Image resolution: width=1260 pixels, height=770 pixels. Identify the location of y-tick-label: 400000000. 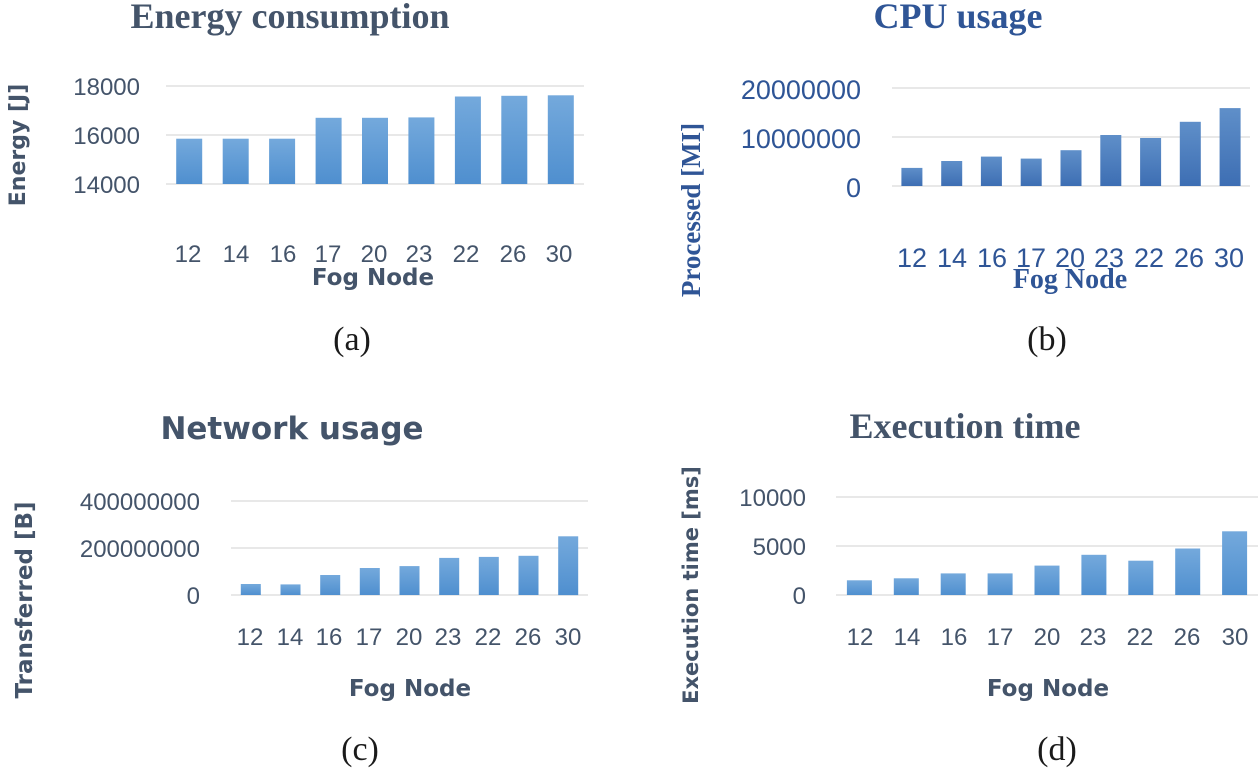
(140, 502).